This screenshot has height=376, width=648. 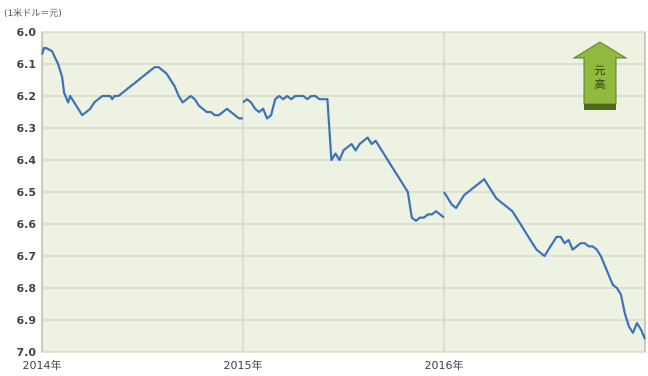 I want to click on y-tick-label: 6.8, so click(x=27, y=288).